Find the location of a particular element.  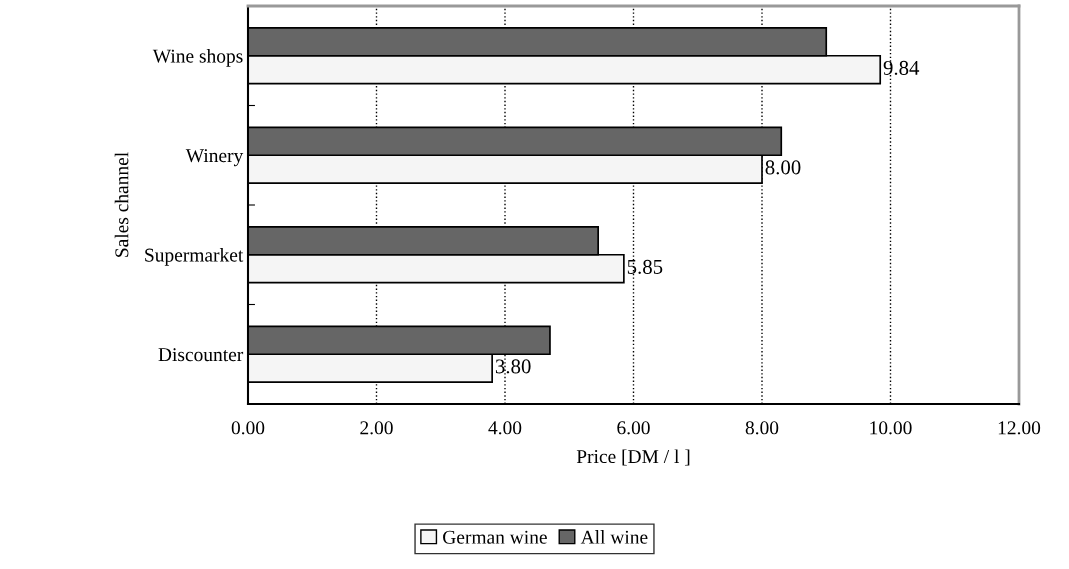

legend-label: German wine is located at coordinates (495, 537).